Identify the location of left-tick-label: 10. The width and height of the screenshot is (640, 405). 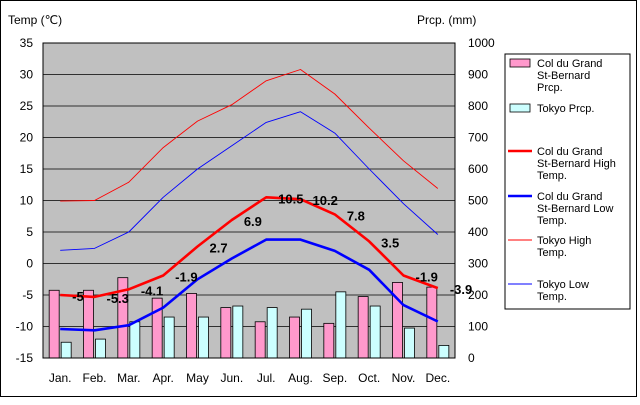
(27, 201).